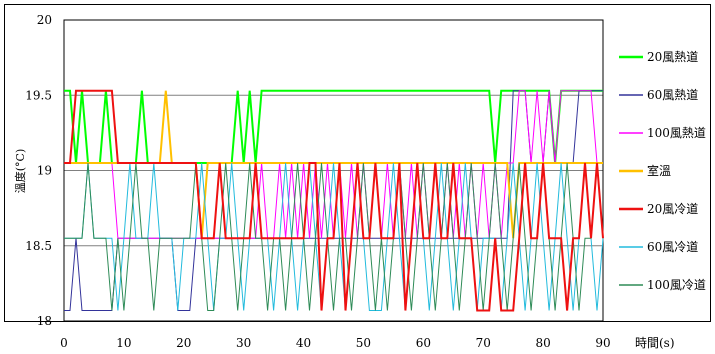 The height and width of the screenshot is (354, 715). I want to click on x-tick-label: 80, so click(542, 343).